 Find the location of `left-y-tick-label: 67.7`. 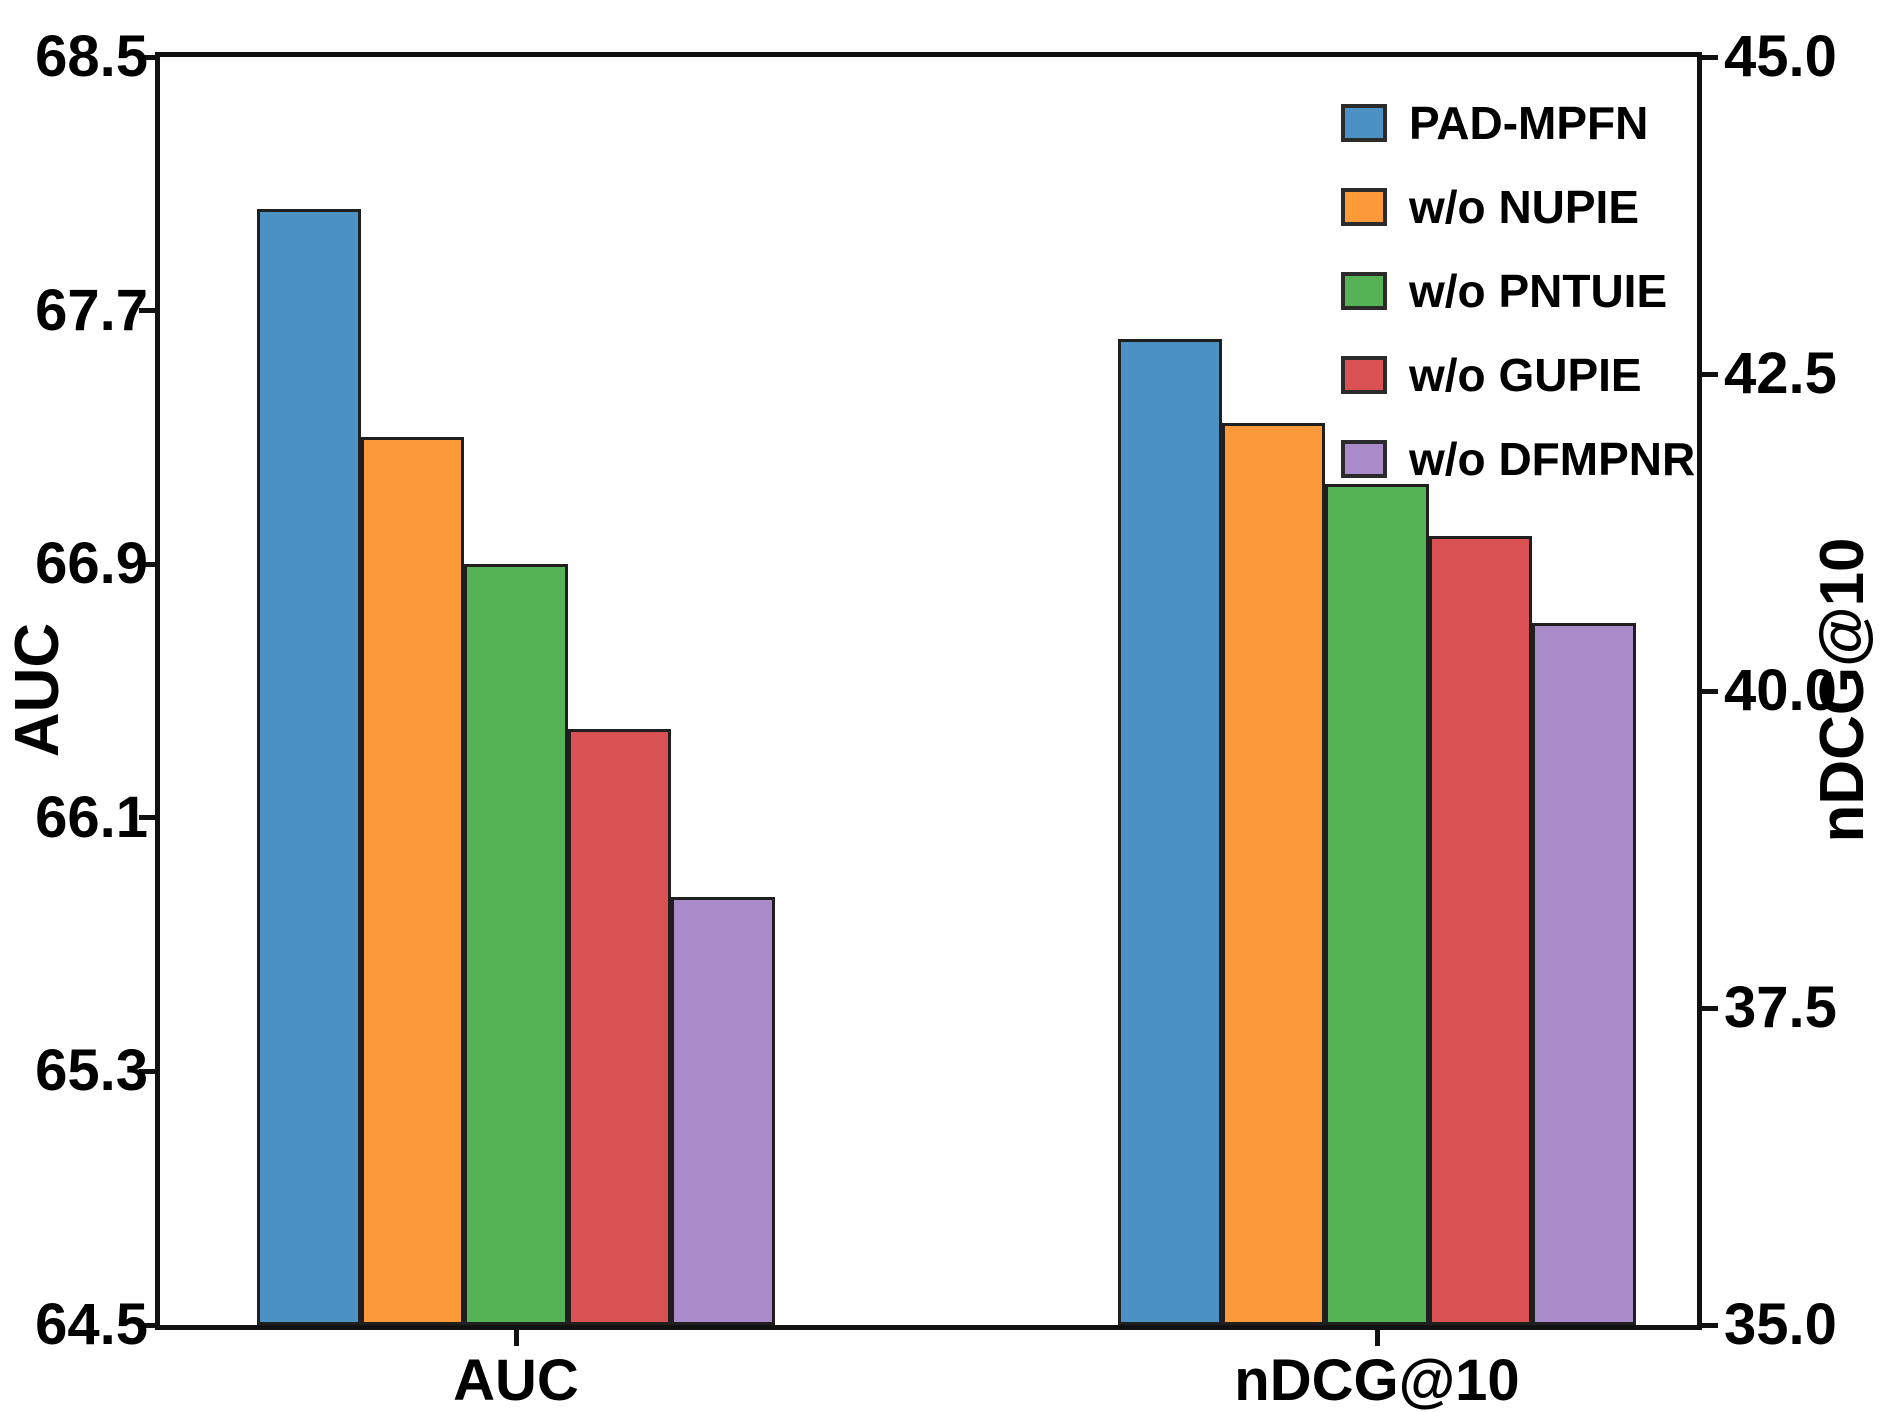

left-y-tick-label: 67.7 is located at coordinates (91, 310).